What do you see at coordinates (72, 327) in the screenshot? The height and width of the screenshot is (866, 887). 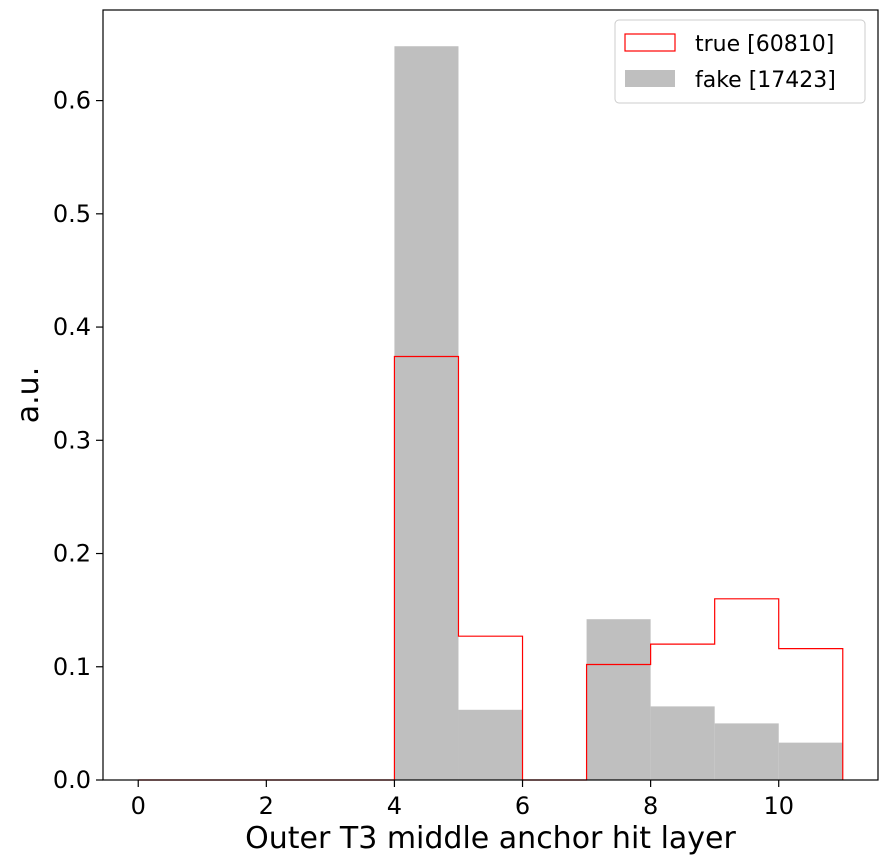 I see `y-tick-label: 0.4` at bounding box center [72, 327].